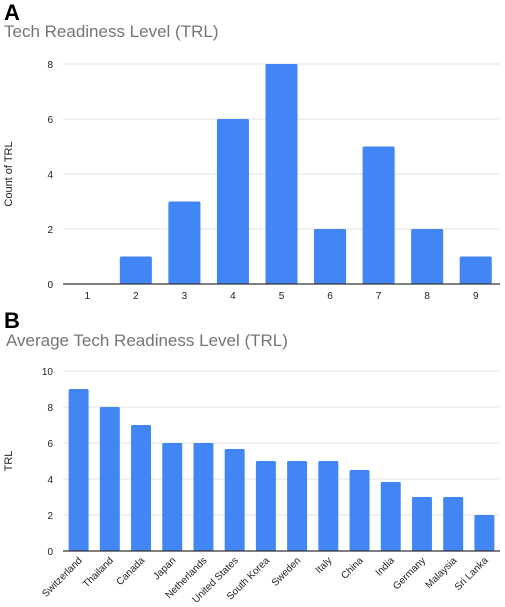 The height and width of the screenshot is (607, 505). What do you see at coordinates (87, 296) in the screenshot?
I see `a-xtick-label: 1` at bounding box center [87, 296].